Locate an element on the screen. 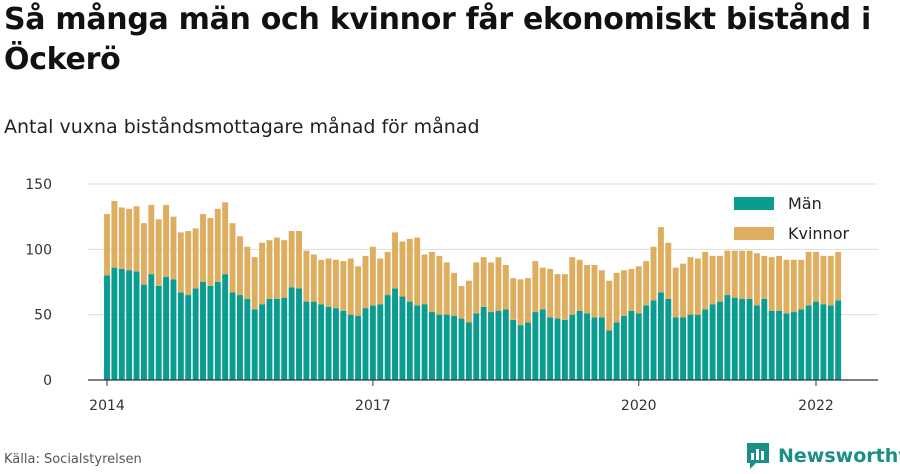  newsworthy-brand: Newsworthy is located at coordinates (822, 456).